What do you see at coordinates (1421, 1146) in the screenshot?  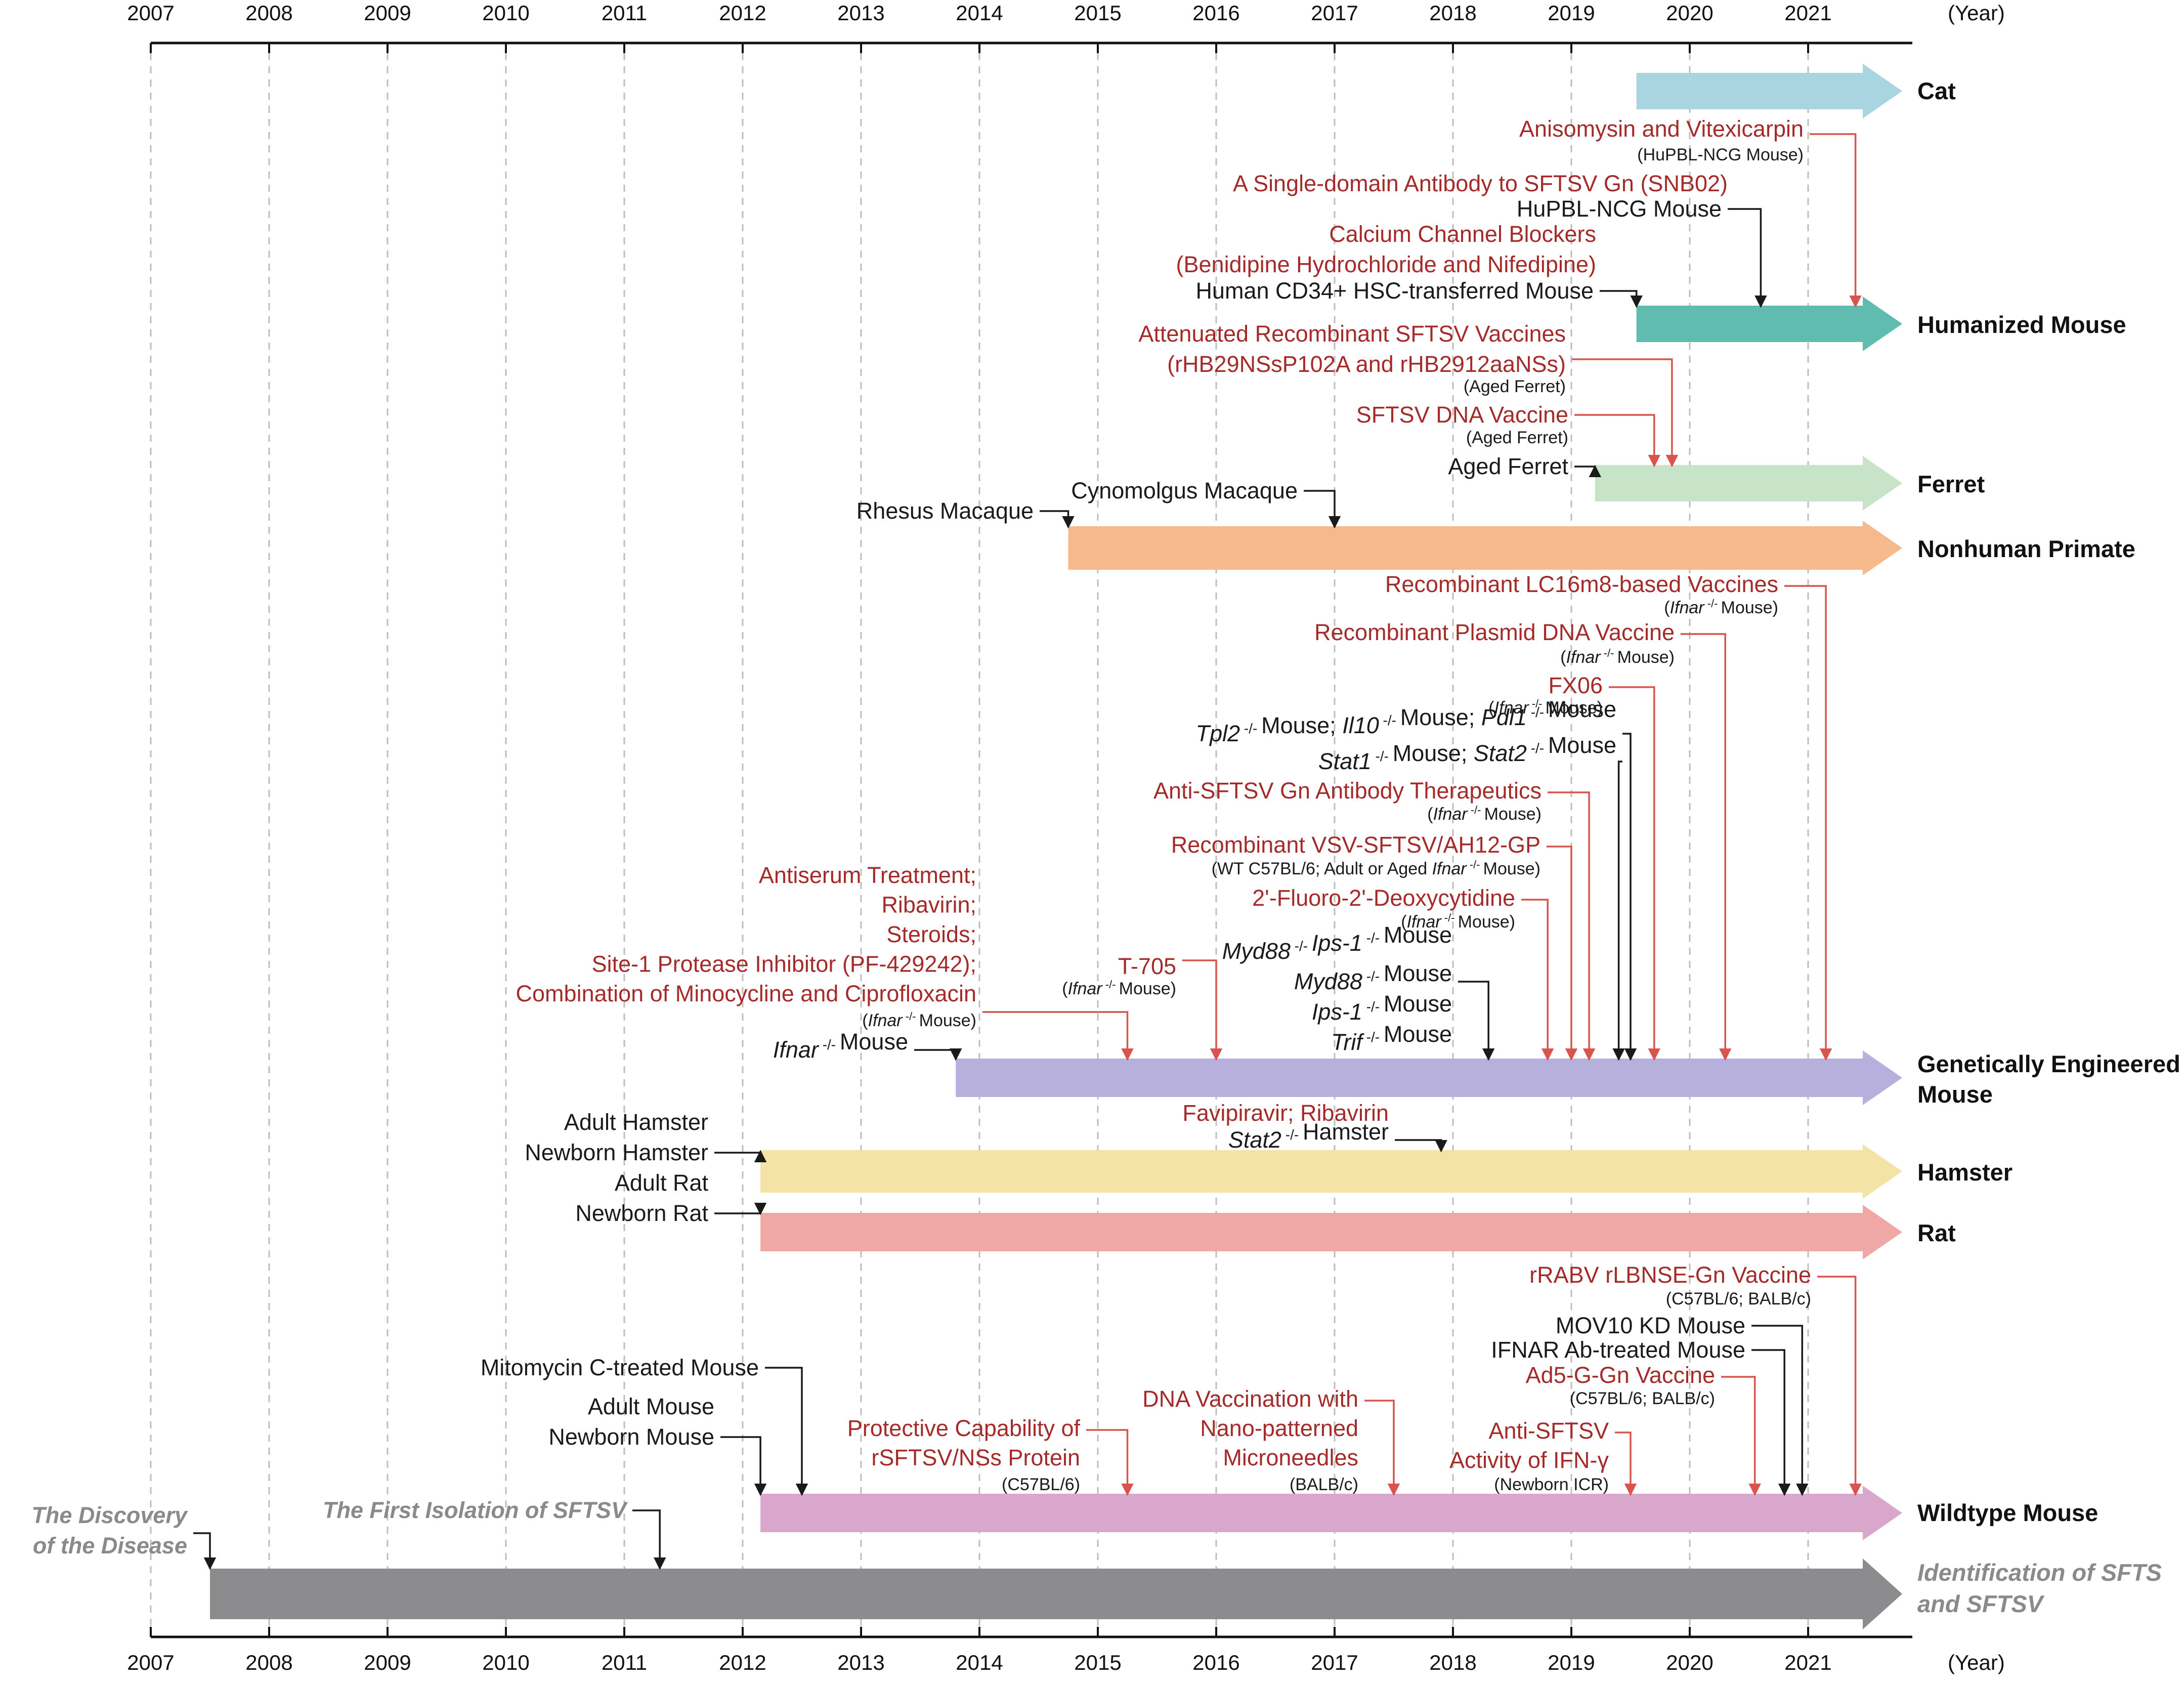 I see `connector-stat2_hamster` at bounding box center [1421, 1146].